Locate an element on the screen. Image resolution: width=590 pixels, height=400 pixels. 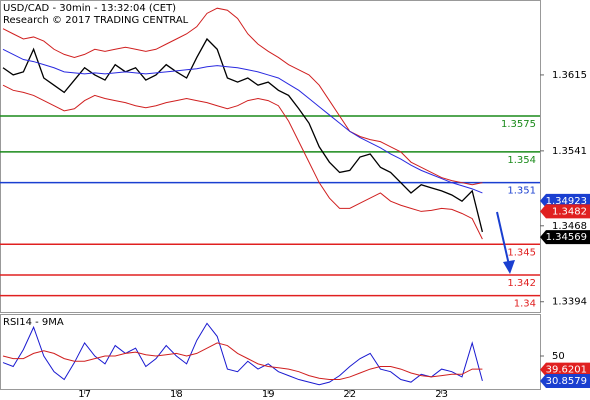
forecast-arrow is located at coordinates (503, 238).